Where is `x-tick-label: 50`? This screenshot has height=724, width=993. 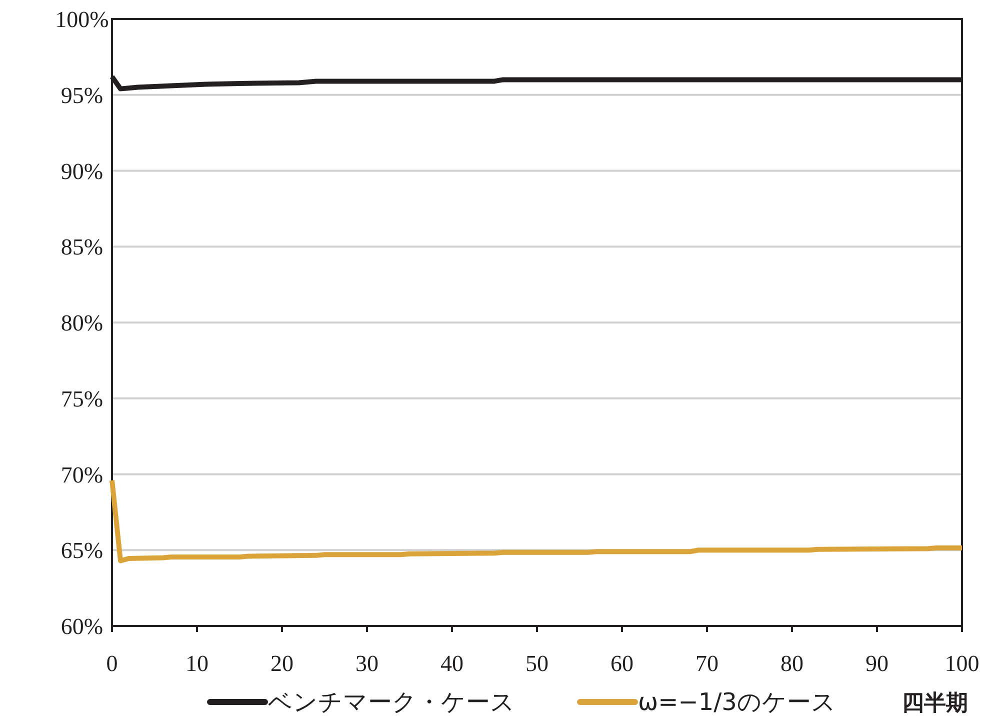 x-tick-label: 50 is located at coordinates (537, 663).